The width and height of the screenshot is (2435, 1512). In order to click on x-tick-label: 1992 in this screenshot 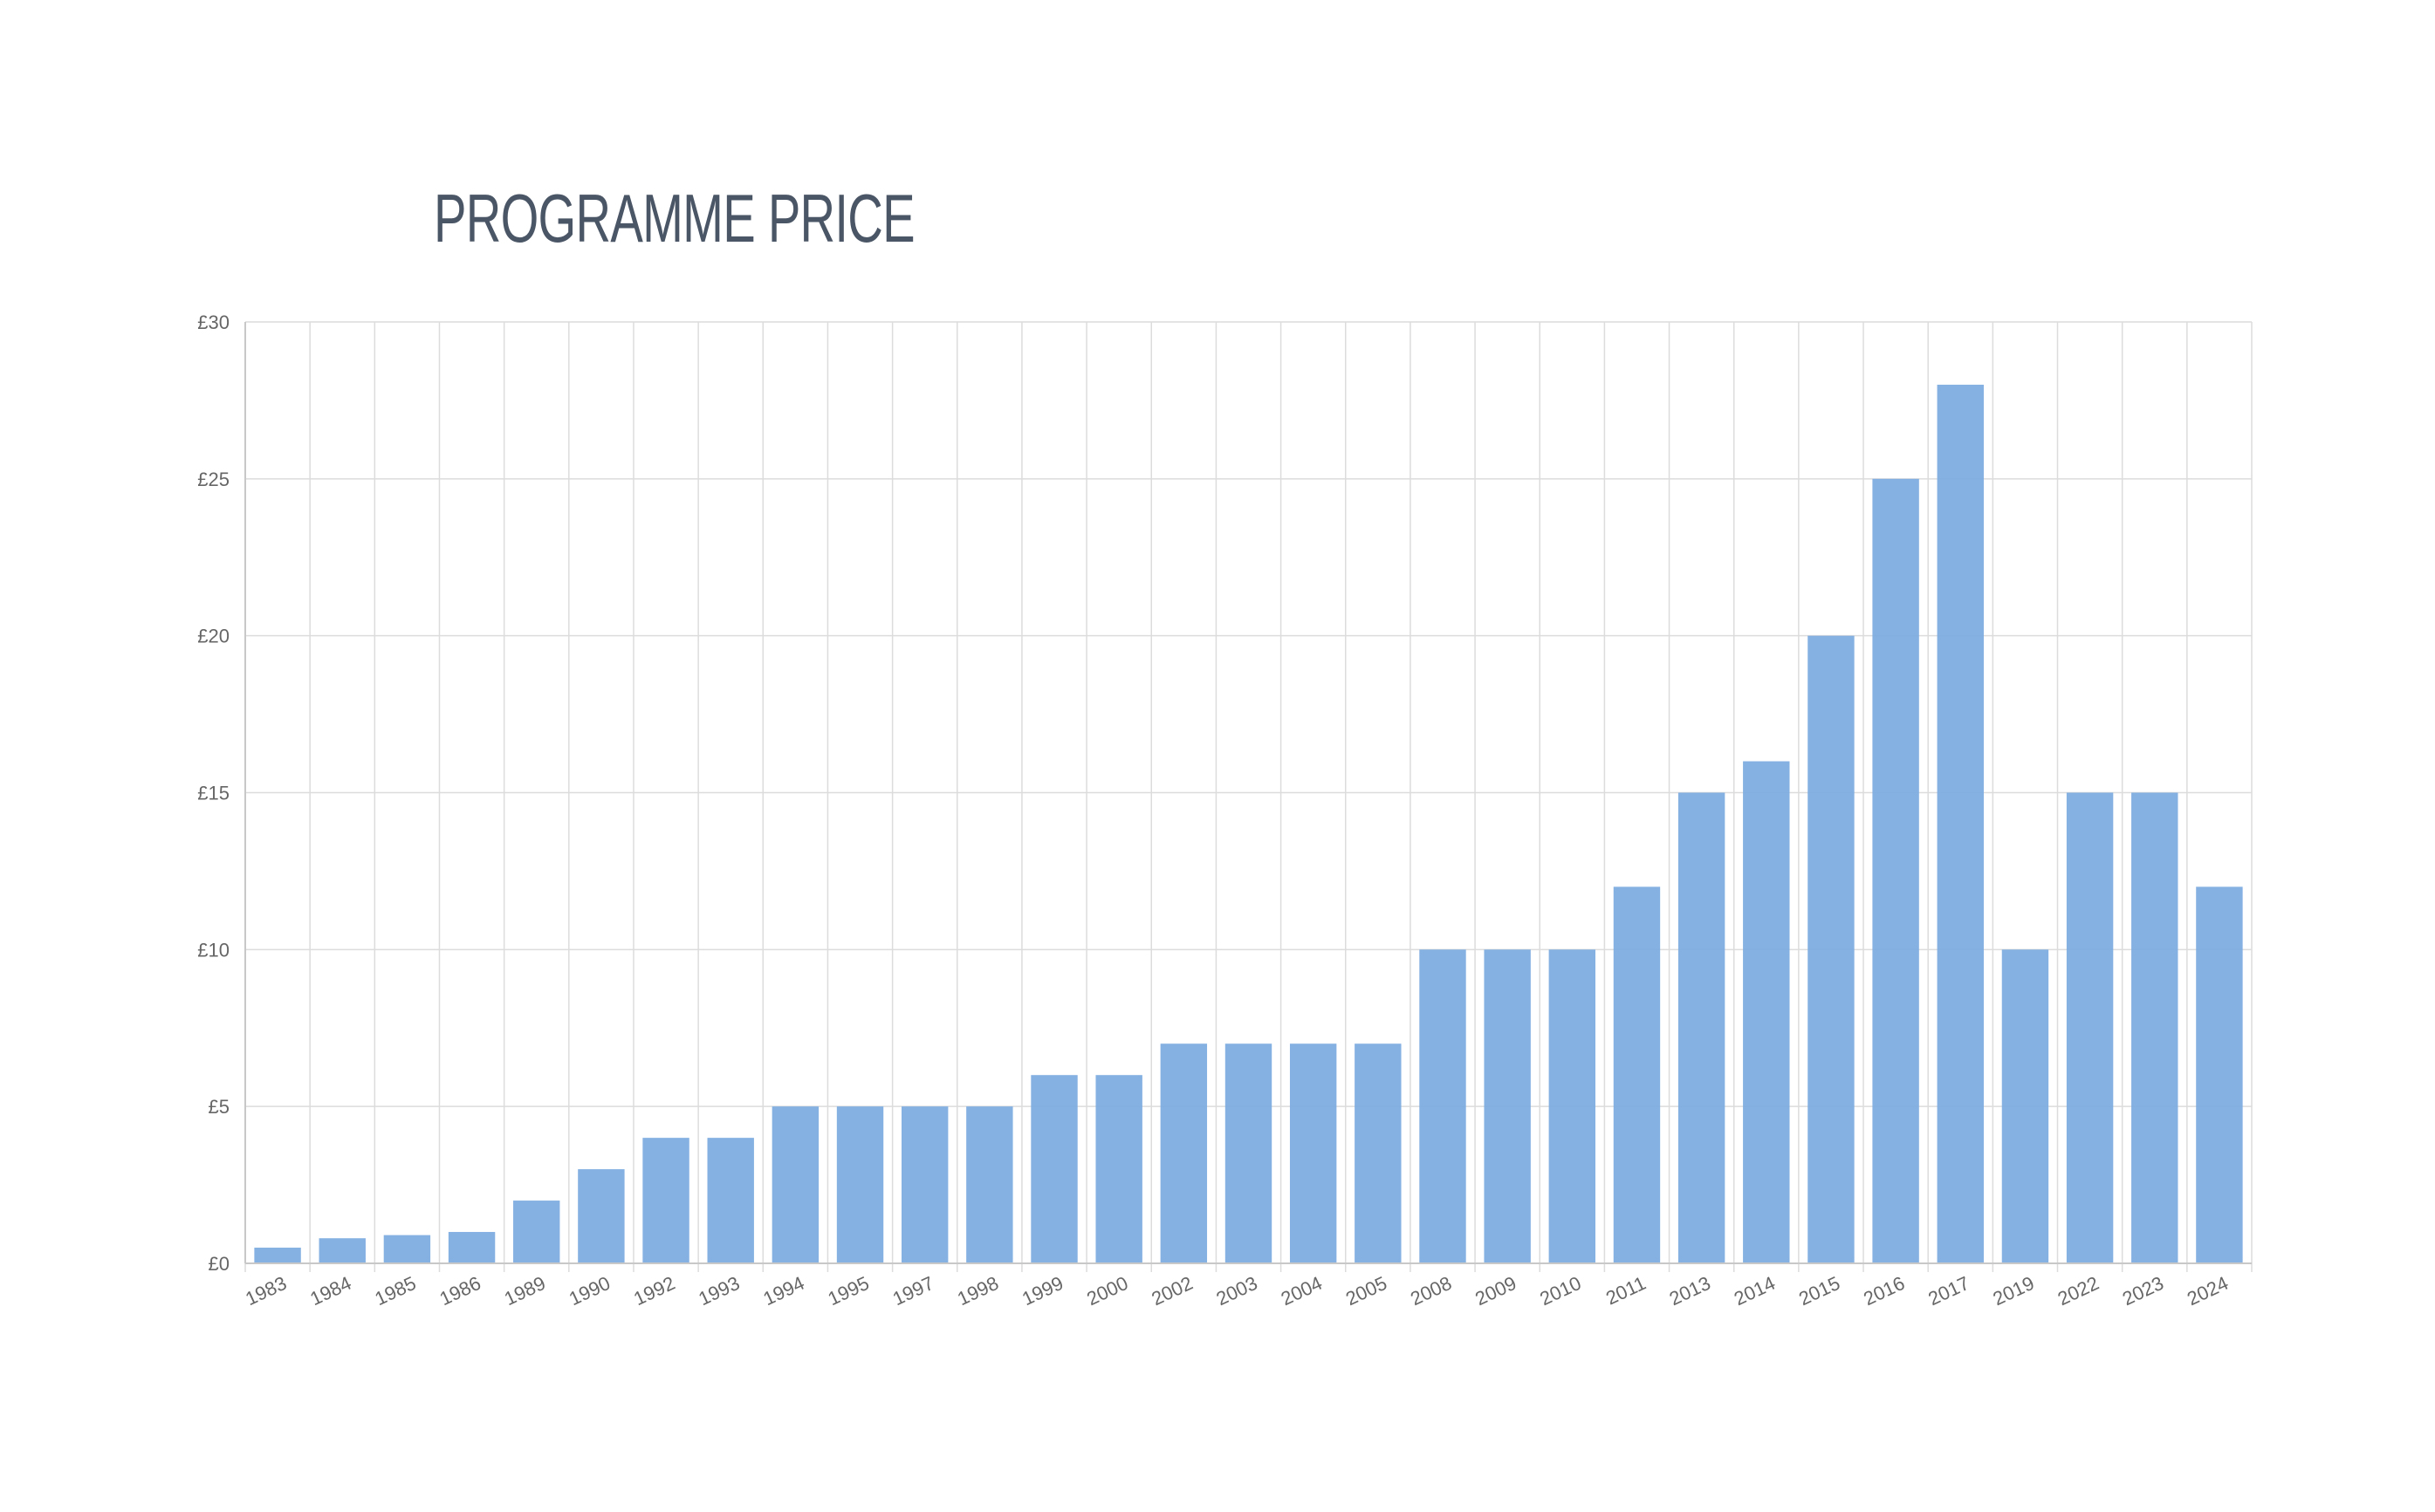, I will do `click(654, 1291)`.